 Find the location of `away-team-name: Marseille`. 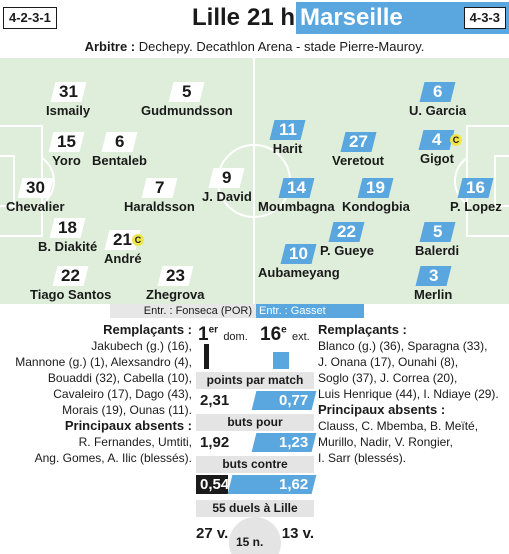

away-team-name: Marseille is located at coordinates (351, 17).